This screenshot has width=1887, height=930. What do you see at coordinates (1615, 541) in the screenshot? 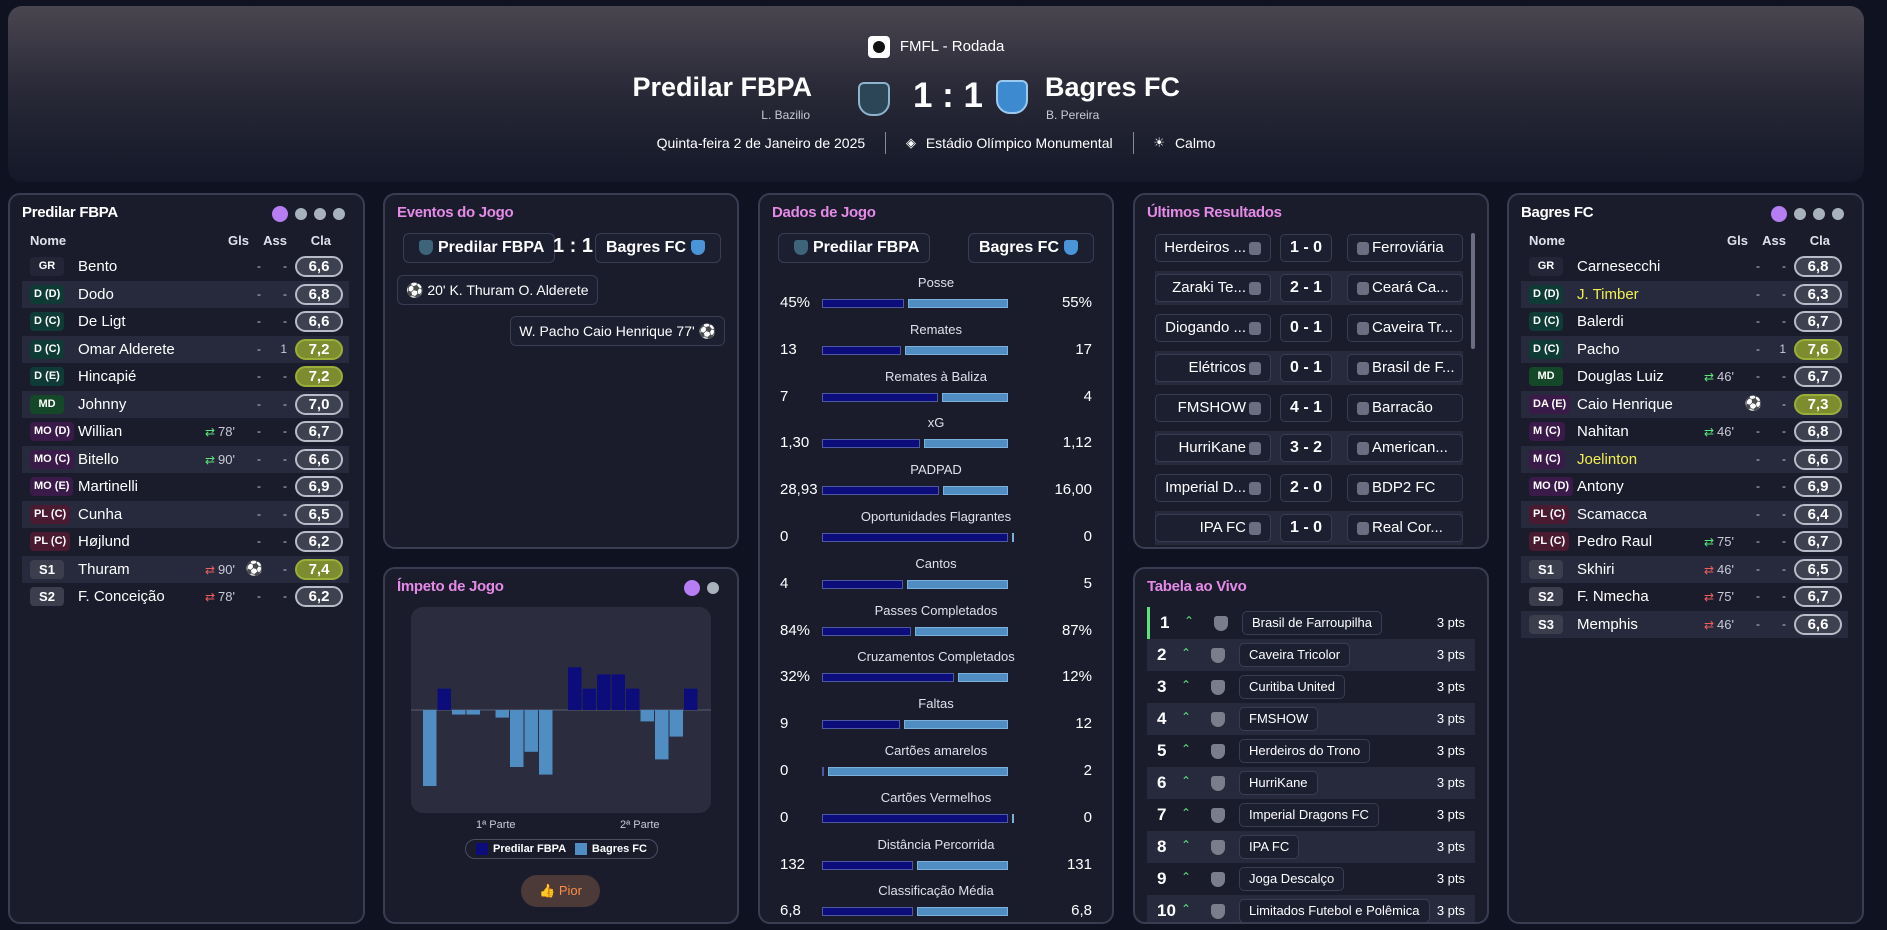
I see `player-name: Pedro Raul` at bounding box center [1615, 541].